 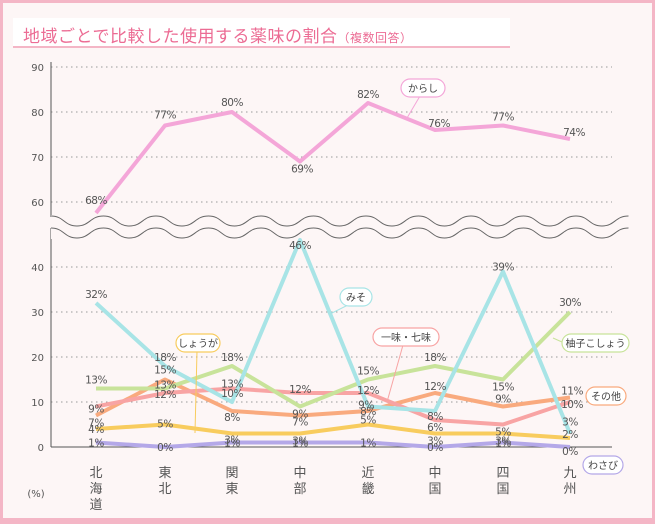 I want to click on title-box: 地域ごとで比較した使用する薬味の割合（複数回答）, so click(x=261, y=33).